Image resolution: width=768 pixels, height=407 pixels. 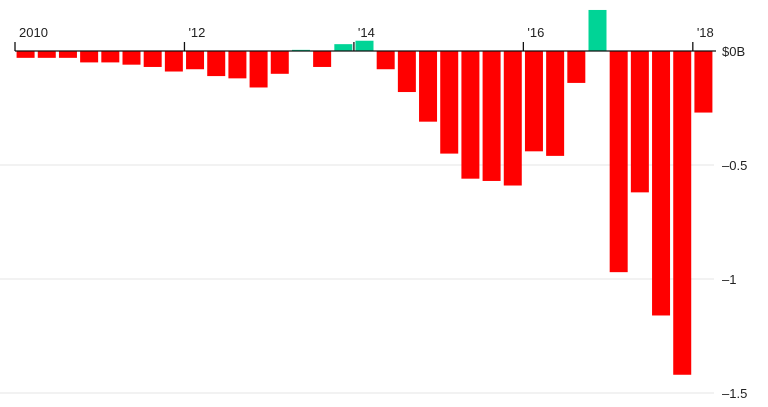 I want to click on x-tick-label: '14, so click(x=366, y=32).